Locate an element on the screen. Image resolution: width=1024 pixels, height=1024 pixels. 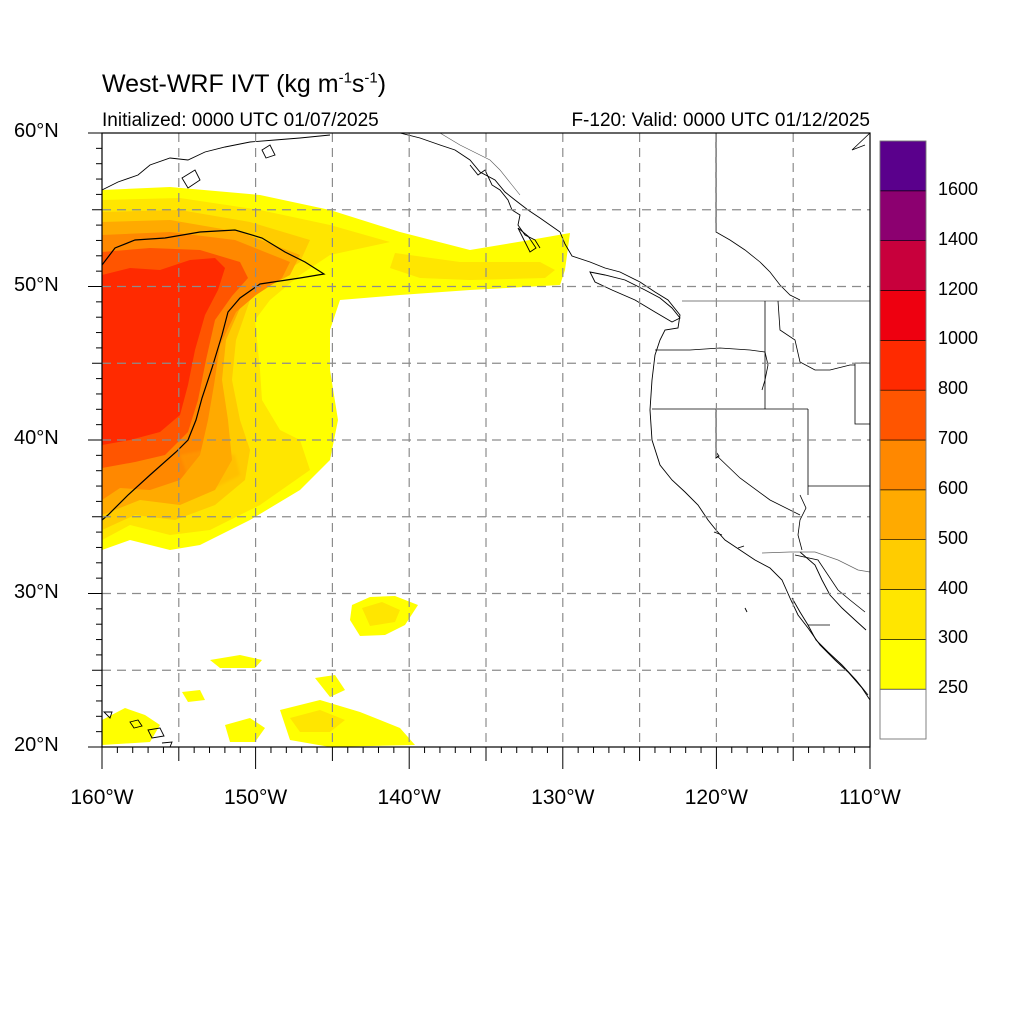
lat-tick-label: 40°N is located at coordinates (36, 438).